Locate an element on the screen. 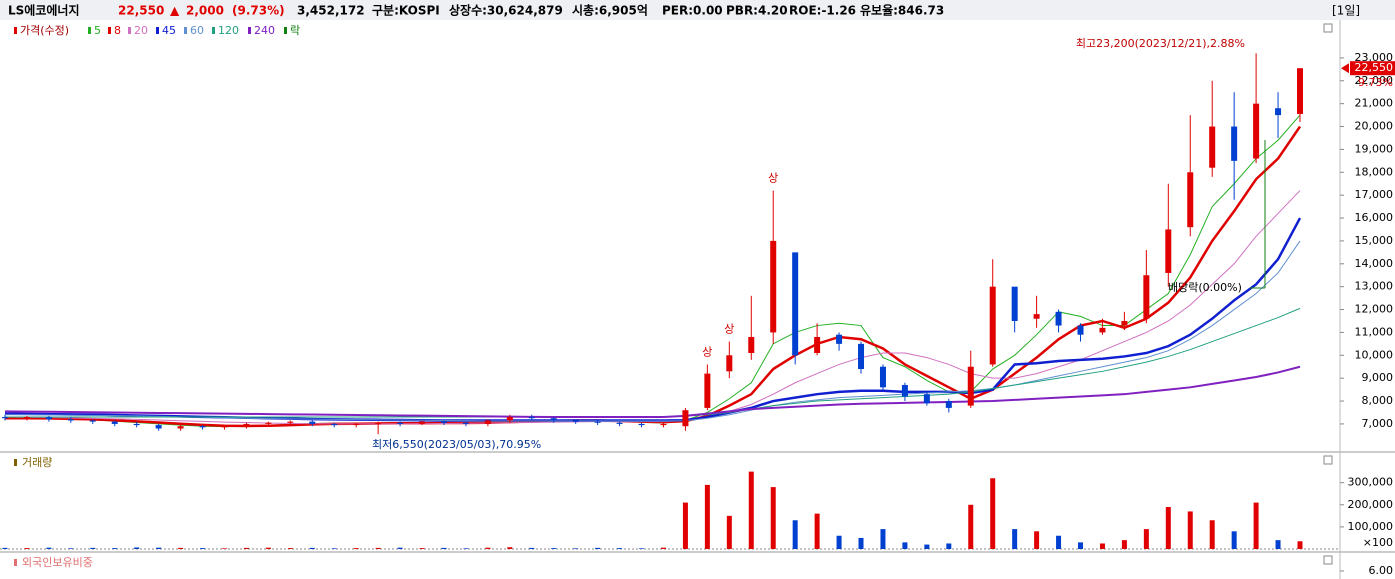 The height and width of the screenshot is (579, 1395). volume: 3,452,172 is located at coordinates (331, 11).